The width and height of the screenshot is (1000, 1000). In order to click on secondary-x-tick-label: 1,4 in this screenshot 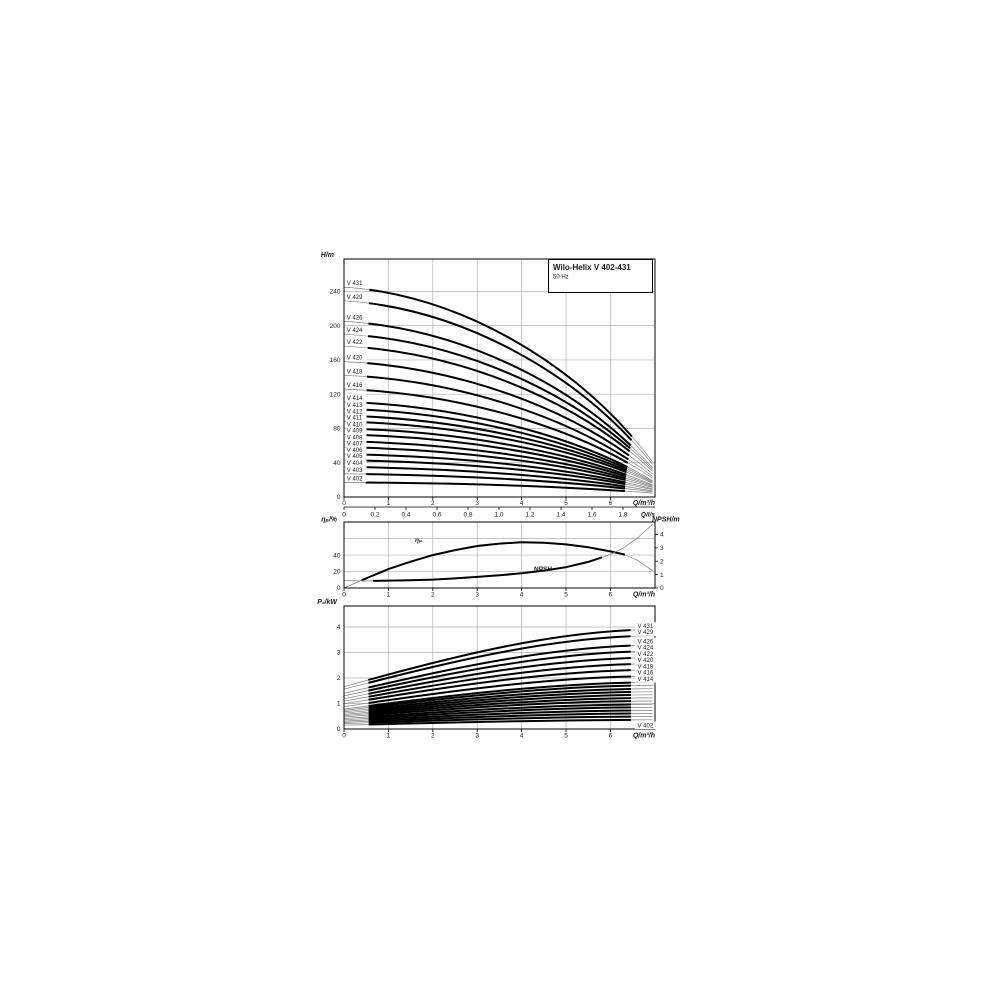, I will do `click(560, 515)`.